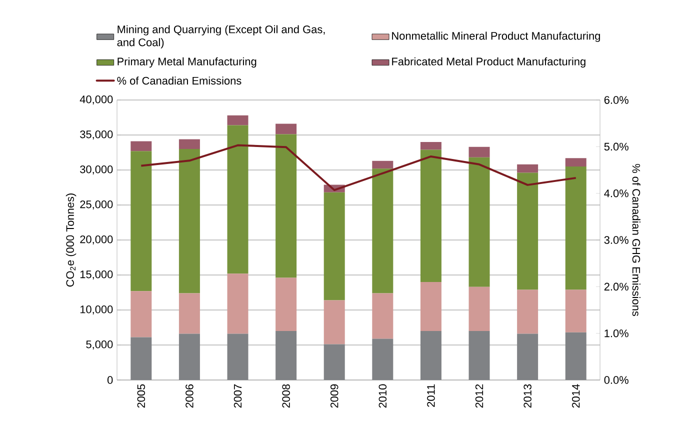 Image resolution: width=683 pixels, height=422 pixels. I want to click on y-tick-label: 25,000, so click(96, 205).